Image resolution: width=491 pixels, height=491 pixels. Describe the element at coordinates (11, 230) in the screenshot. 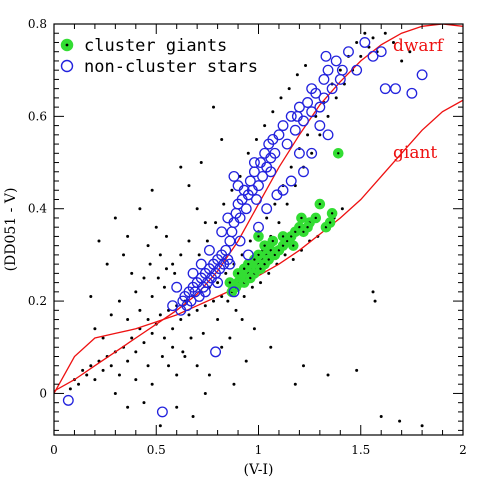

I see `y-axis-label: (DD051 - V)` at that location.